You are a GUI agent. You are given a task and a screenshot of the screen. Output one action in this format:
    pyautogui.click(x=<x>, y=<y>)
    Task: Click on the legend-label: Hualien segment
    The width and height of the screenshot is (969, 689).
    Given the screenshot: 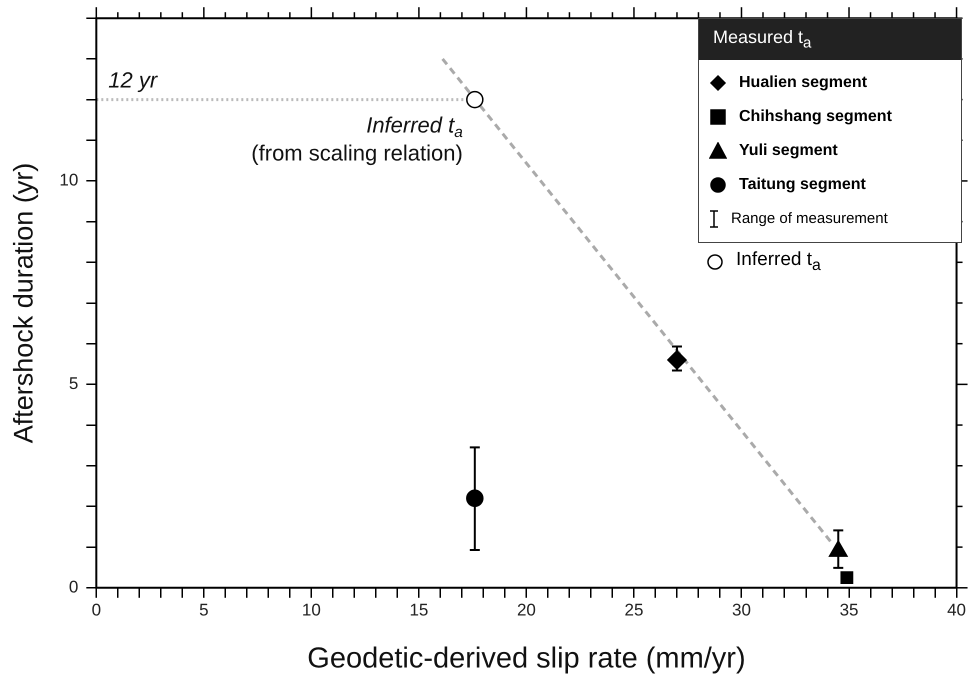 What is the action you would take?
    pyautogui.click(x=803, y=83)
    